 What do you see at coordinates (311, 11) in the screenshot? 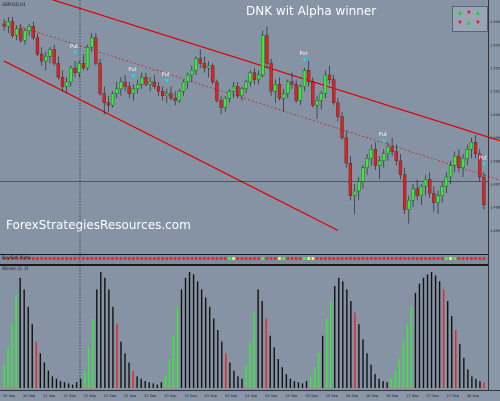
I see `chart-title: DNK wit Alpha winner` at bounding box center [311, 11].